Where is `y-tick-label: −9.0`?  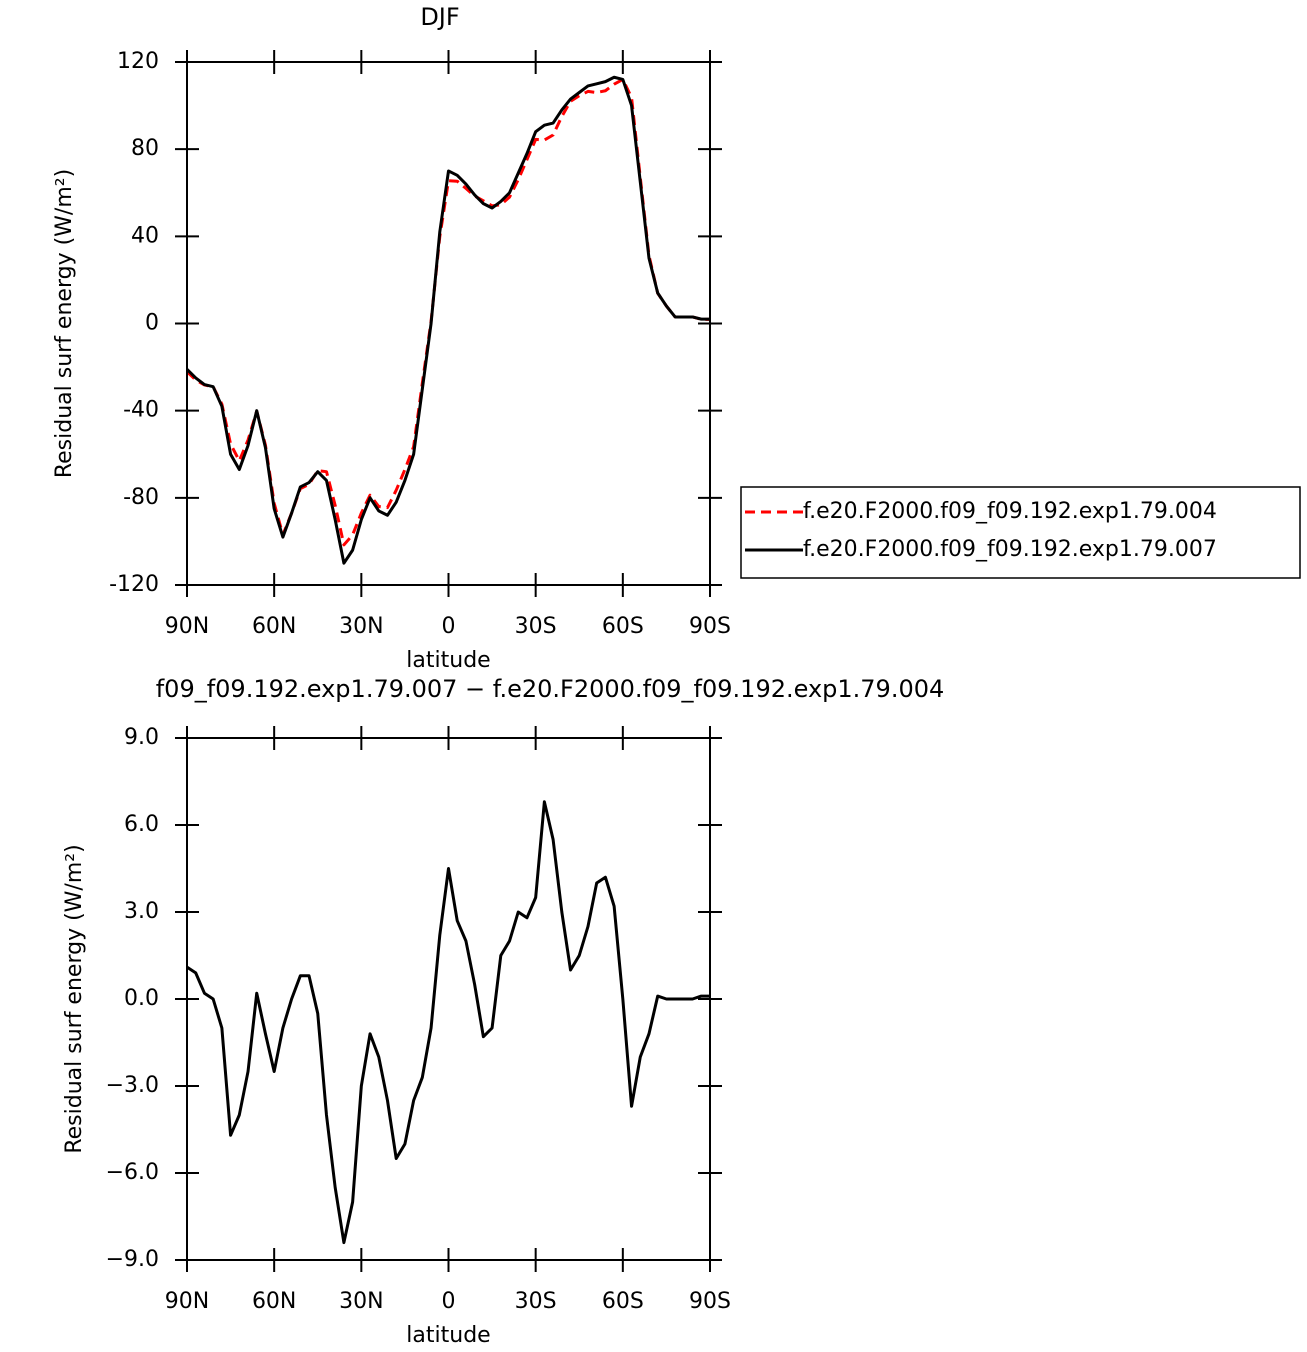 y-tick-label: −9.0 is located at coordinates (132, 1259).